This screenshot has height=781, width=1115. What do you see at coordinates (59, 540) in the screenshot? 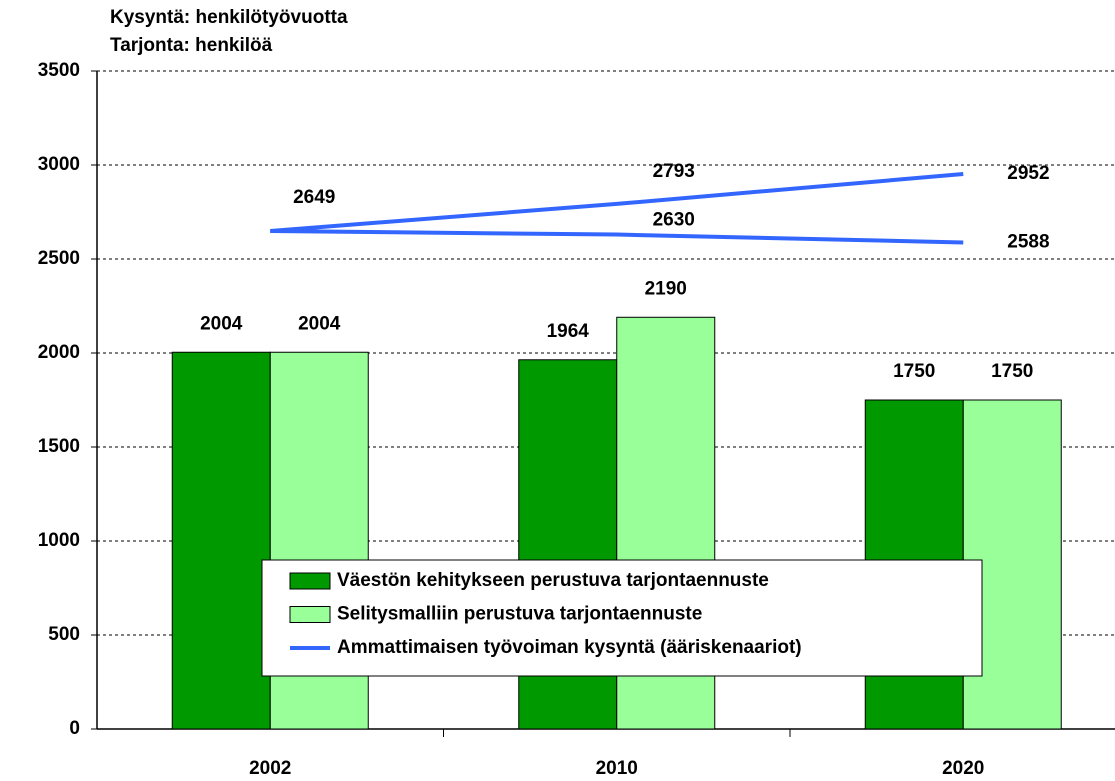
I see `y-tick-label: 1000` at bounding box center [59, 540].